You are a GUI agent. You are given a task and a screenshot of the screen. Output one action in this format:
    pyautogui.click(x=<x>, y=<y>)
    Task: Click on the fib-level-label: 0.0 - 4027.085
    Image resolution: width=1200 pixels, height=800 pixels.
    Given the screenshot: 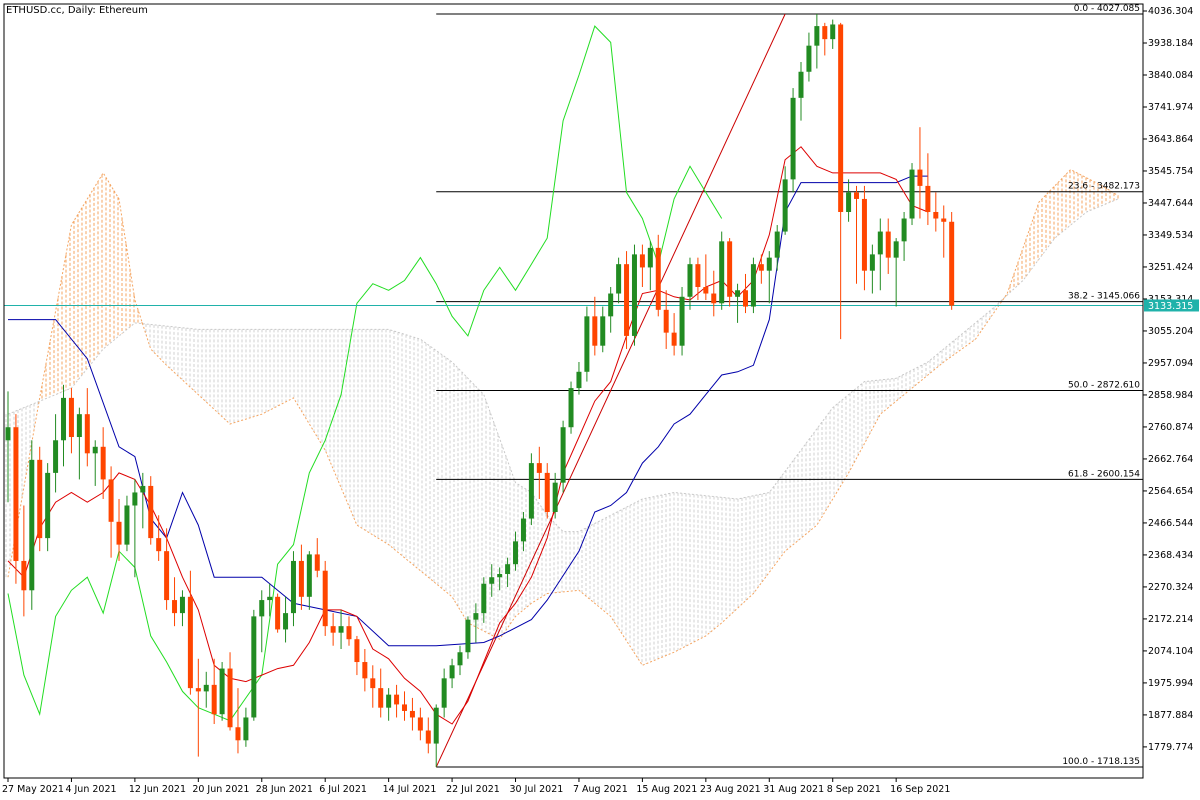 What is the action you would take?
    pyautogui.click(x=1107, y=9)
    